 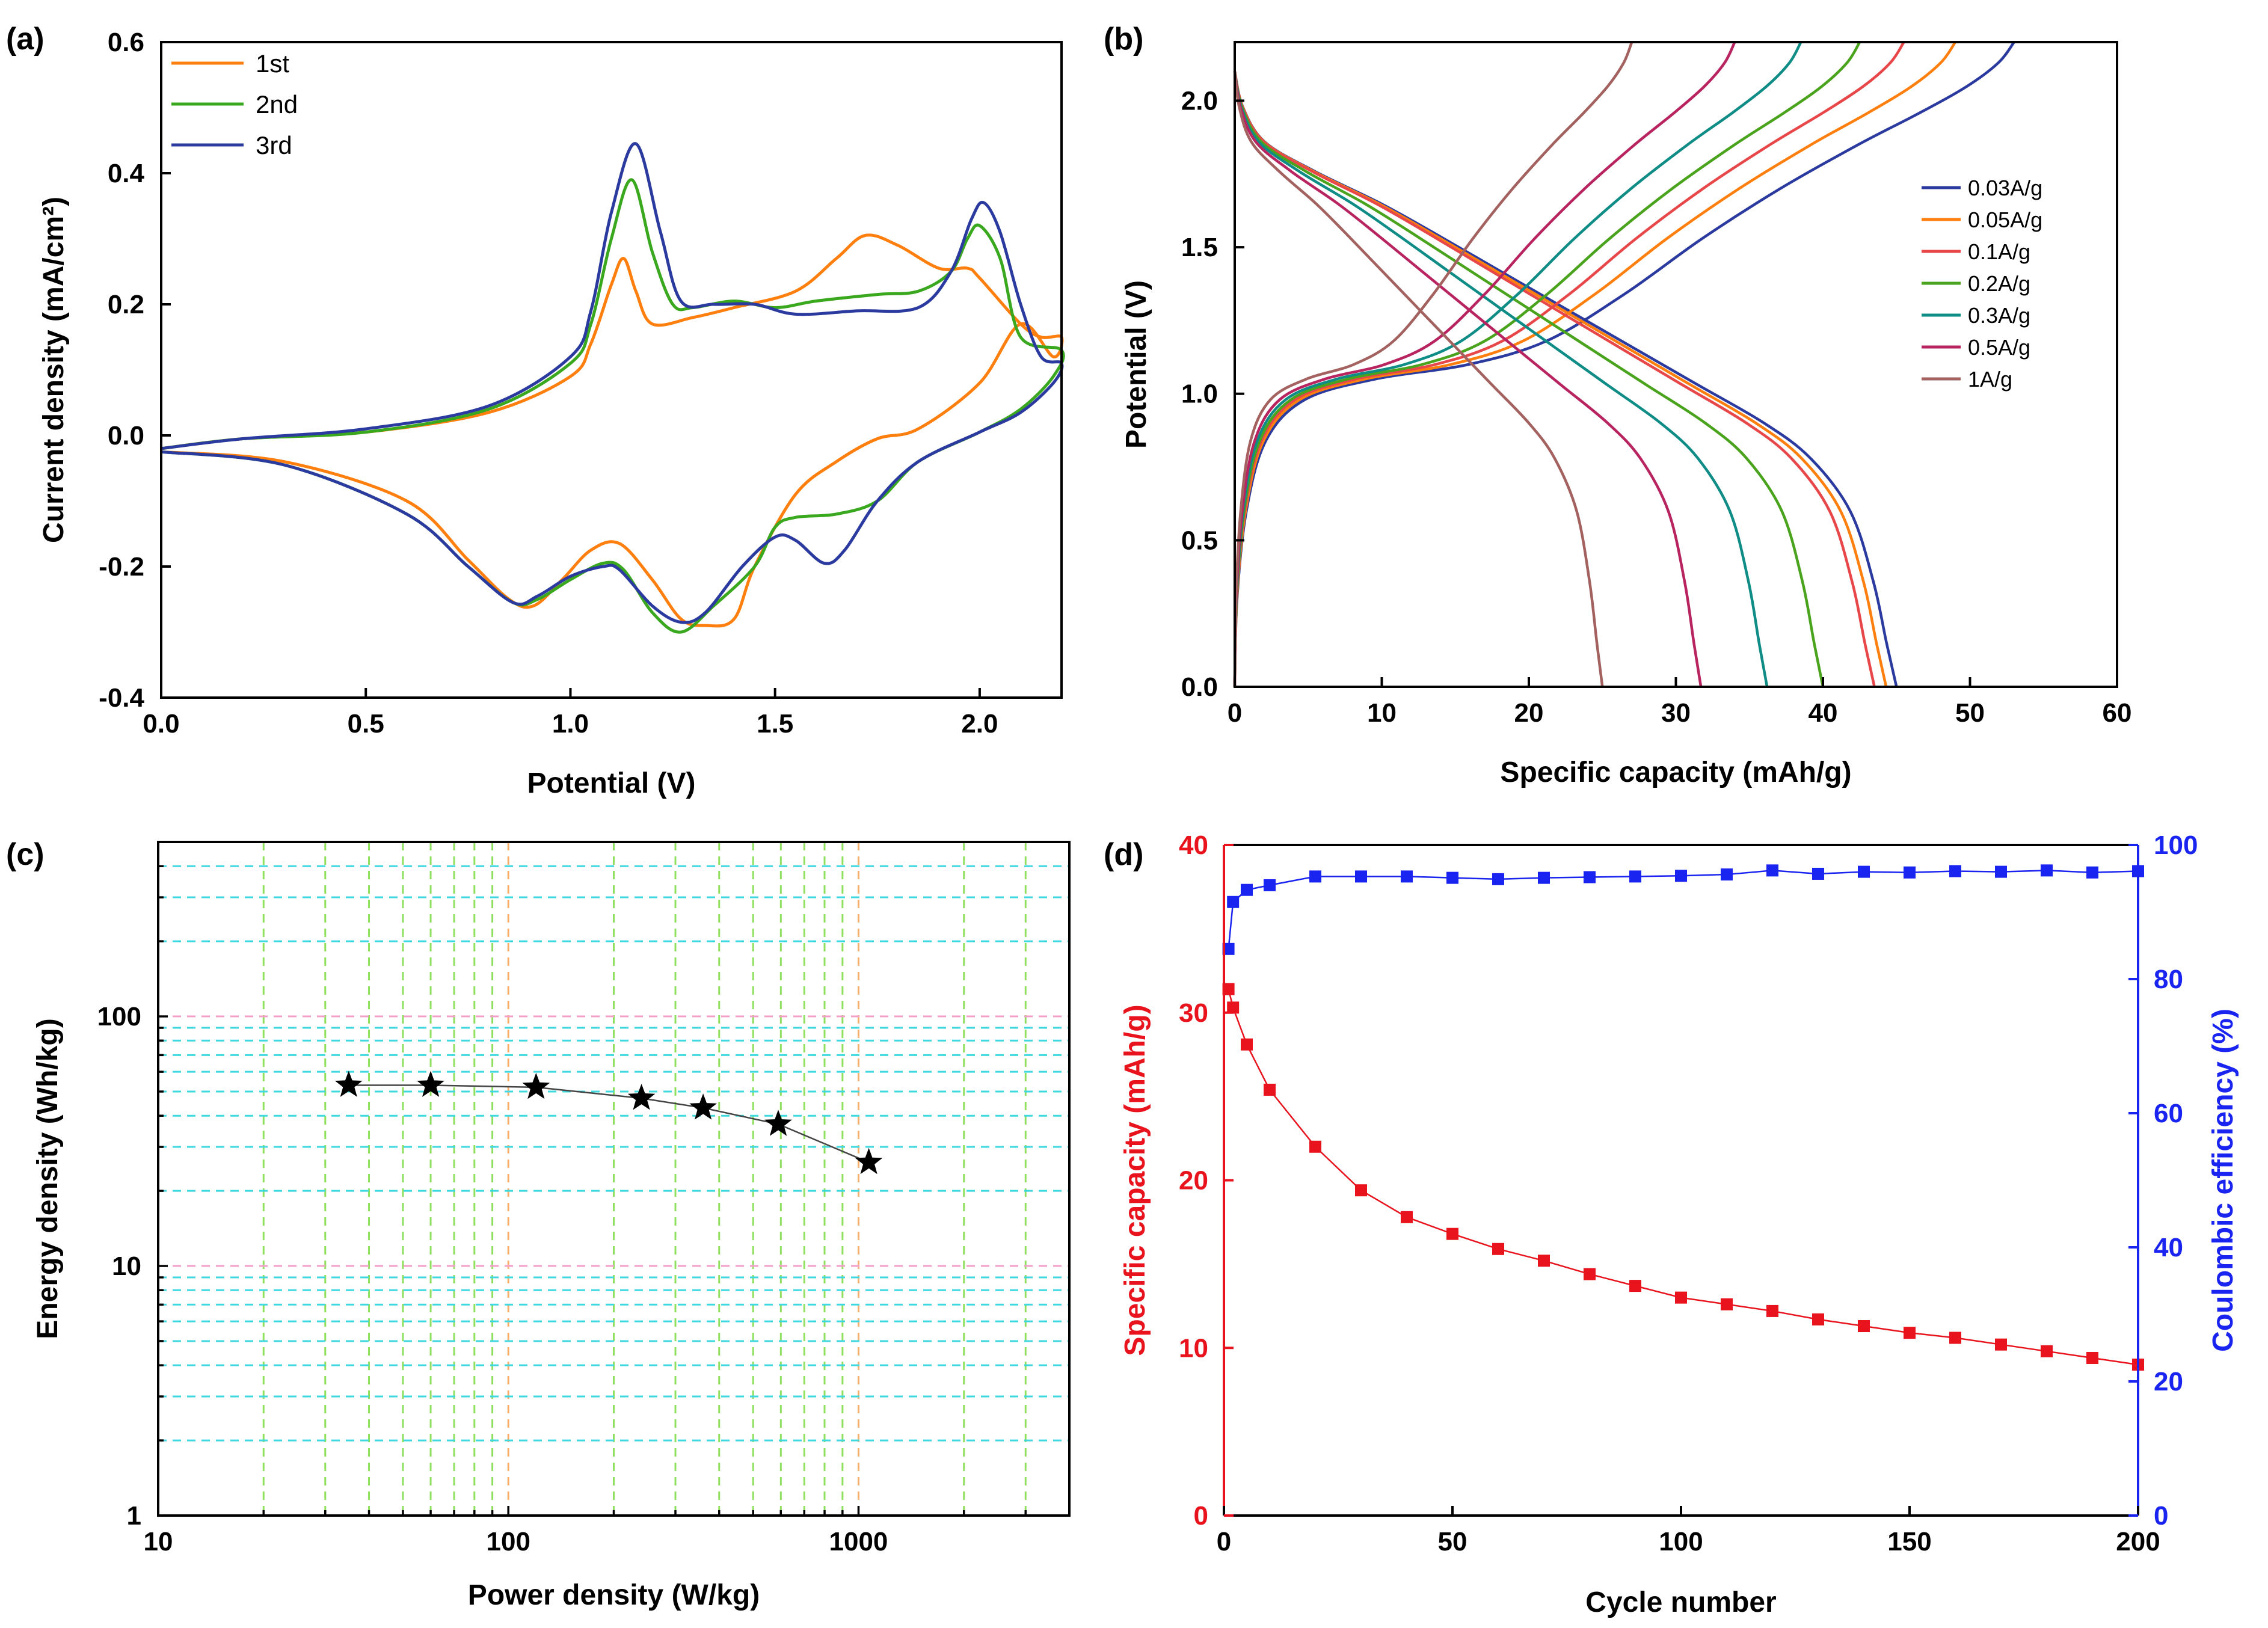 What do you see at coordinates (2168, 1381) in the screenshot?
I see `y-tick-label-right: 20` at bounding box center [2168, 1381].